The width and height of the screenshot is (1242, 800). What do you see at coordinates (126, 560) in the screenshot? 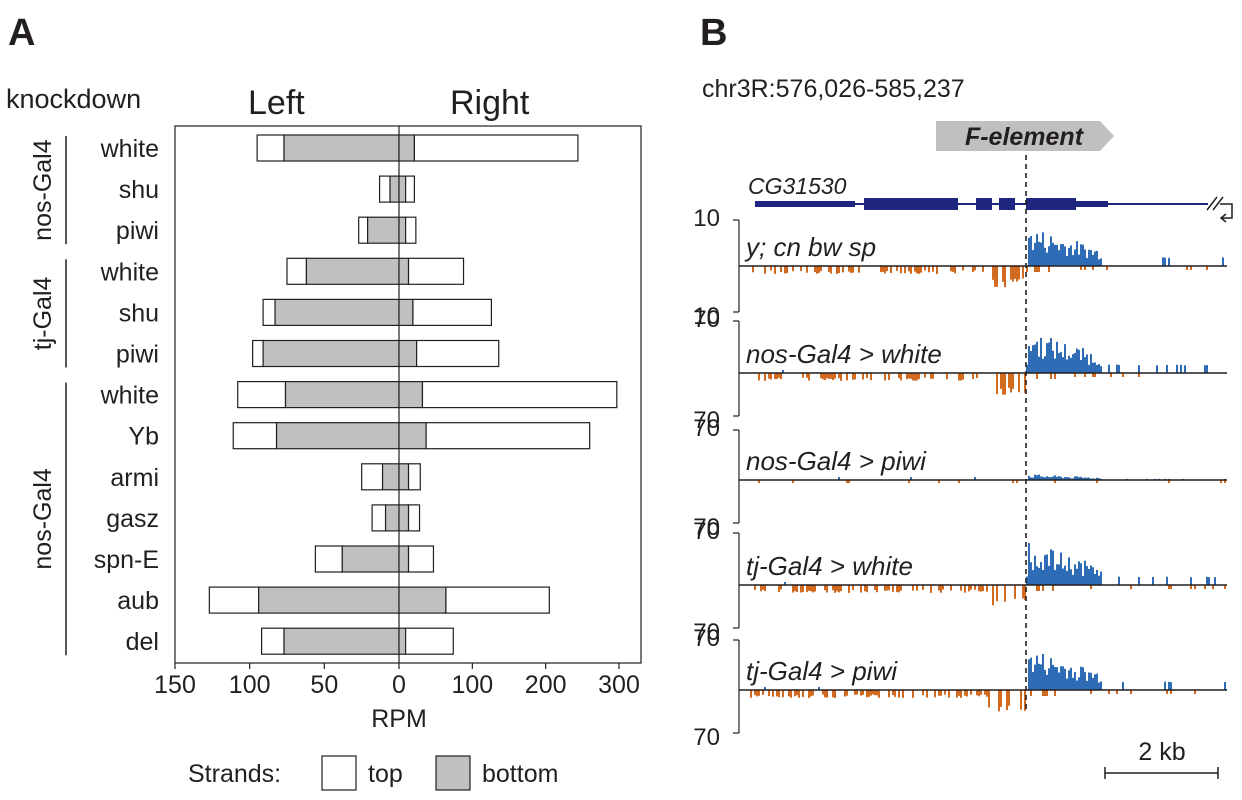
I see `row-label: spn-E` at bounding box center [126, 560].